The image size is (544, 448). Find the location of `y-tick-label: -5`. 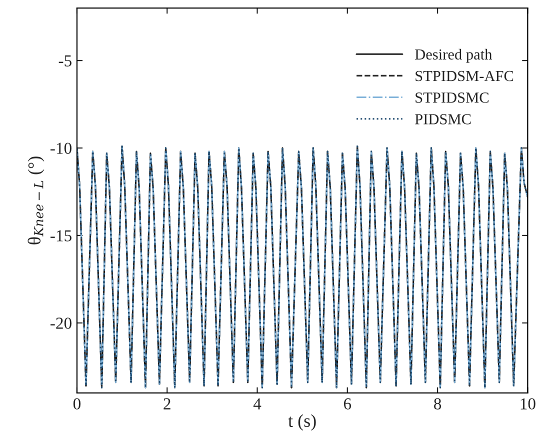

y-tick-label: -5 is located at coordinates (65, 60).